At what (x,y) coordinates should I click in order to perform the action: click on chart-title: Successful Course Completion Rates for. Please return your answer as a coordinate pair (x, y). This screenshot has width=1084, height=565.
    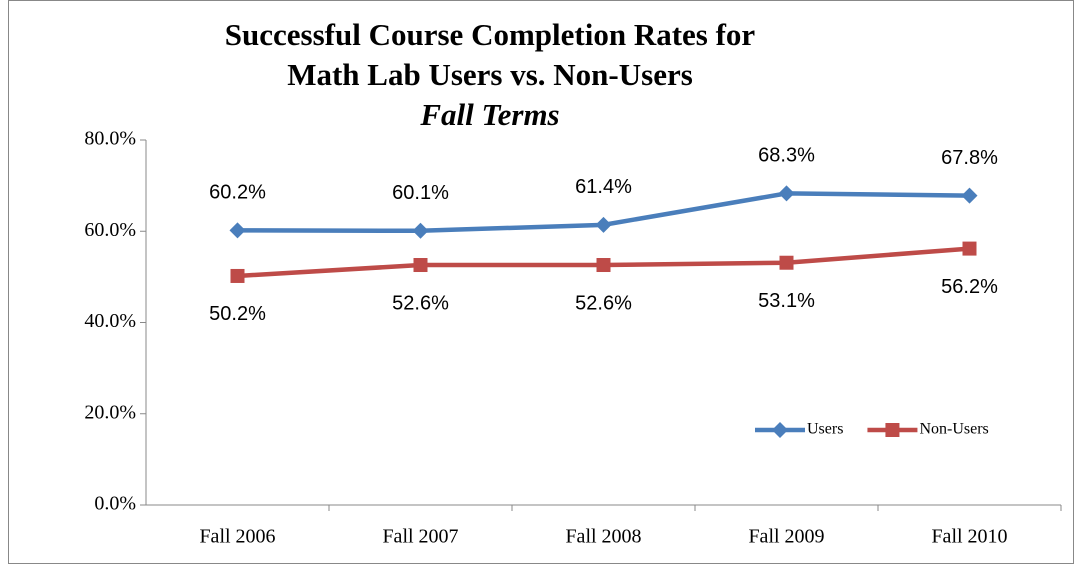
    Looking at the image, I should click on (490, 34).